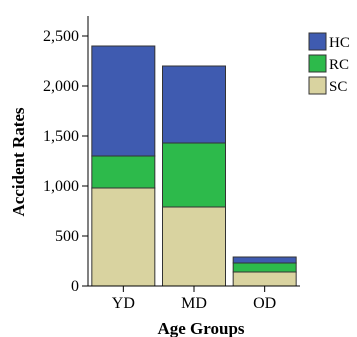 The image size is (357, 337). What do you see at coordinates (338, 87) in the screenshot?
I see `legend-label-sc: SC` at bounding box center [338, 87].